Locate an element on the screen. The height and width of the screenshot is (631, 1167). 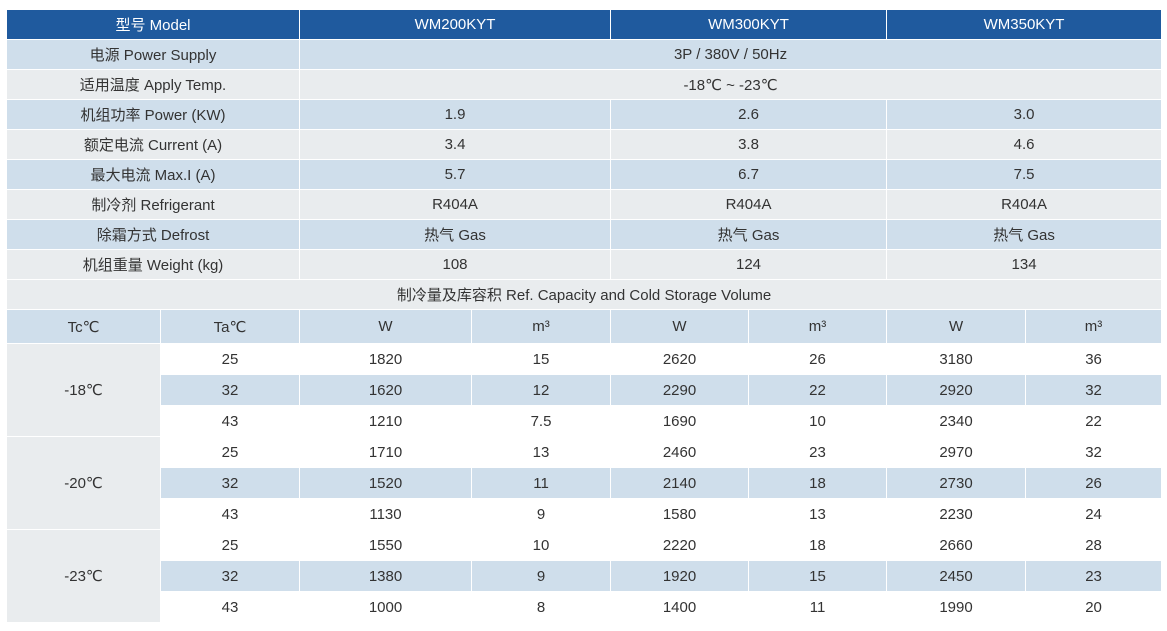
capacity-cell: 36 is located at coordinates (1094, 359).